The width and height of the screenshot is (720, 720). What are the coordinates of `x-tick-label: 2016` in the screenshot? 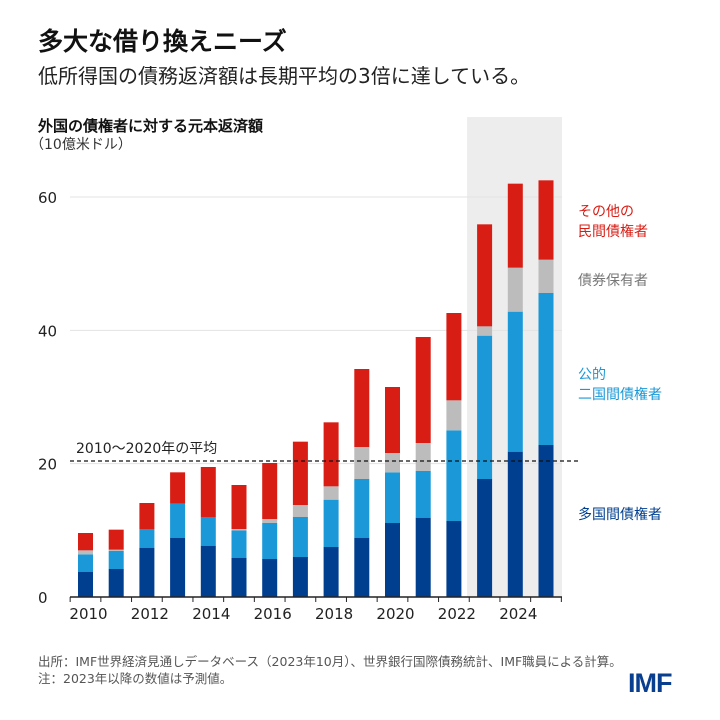 It's located at (273, 614).